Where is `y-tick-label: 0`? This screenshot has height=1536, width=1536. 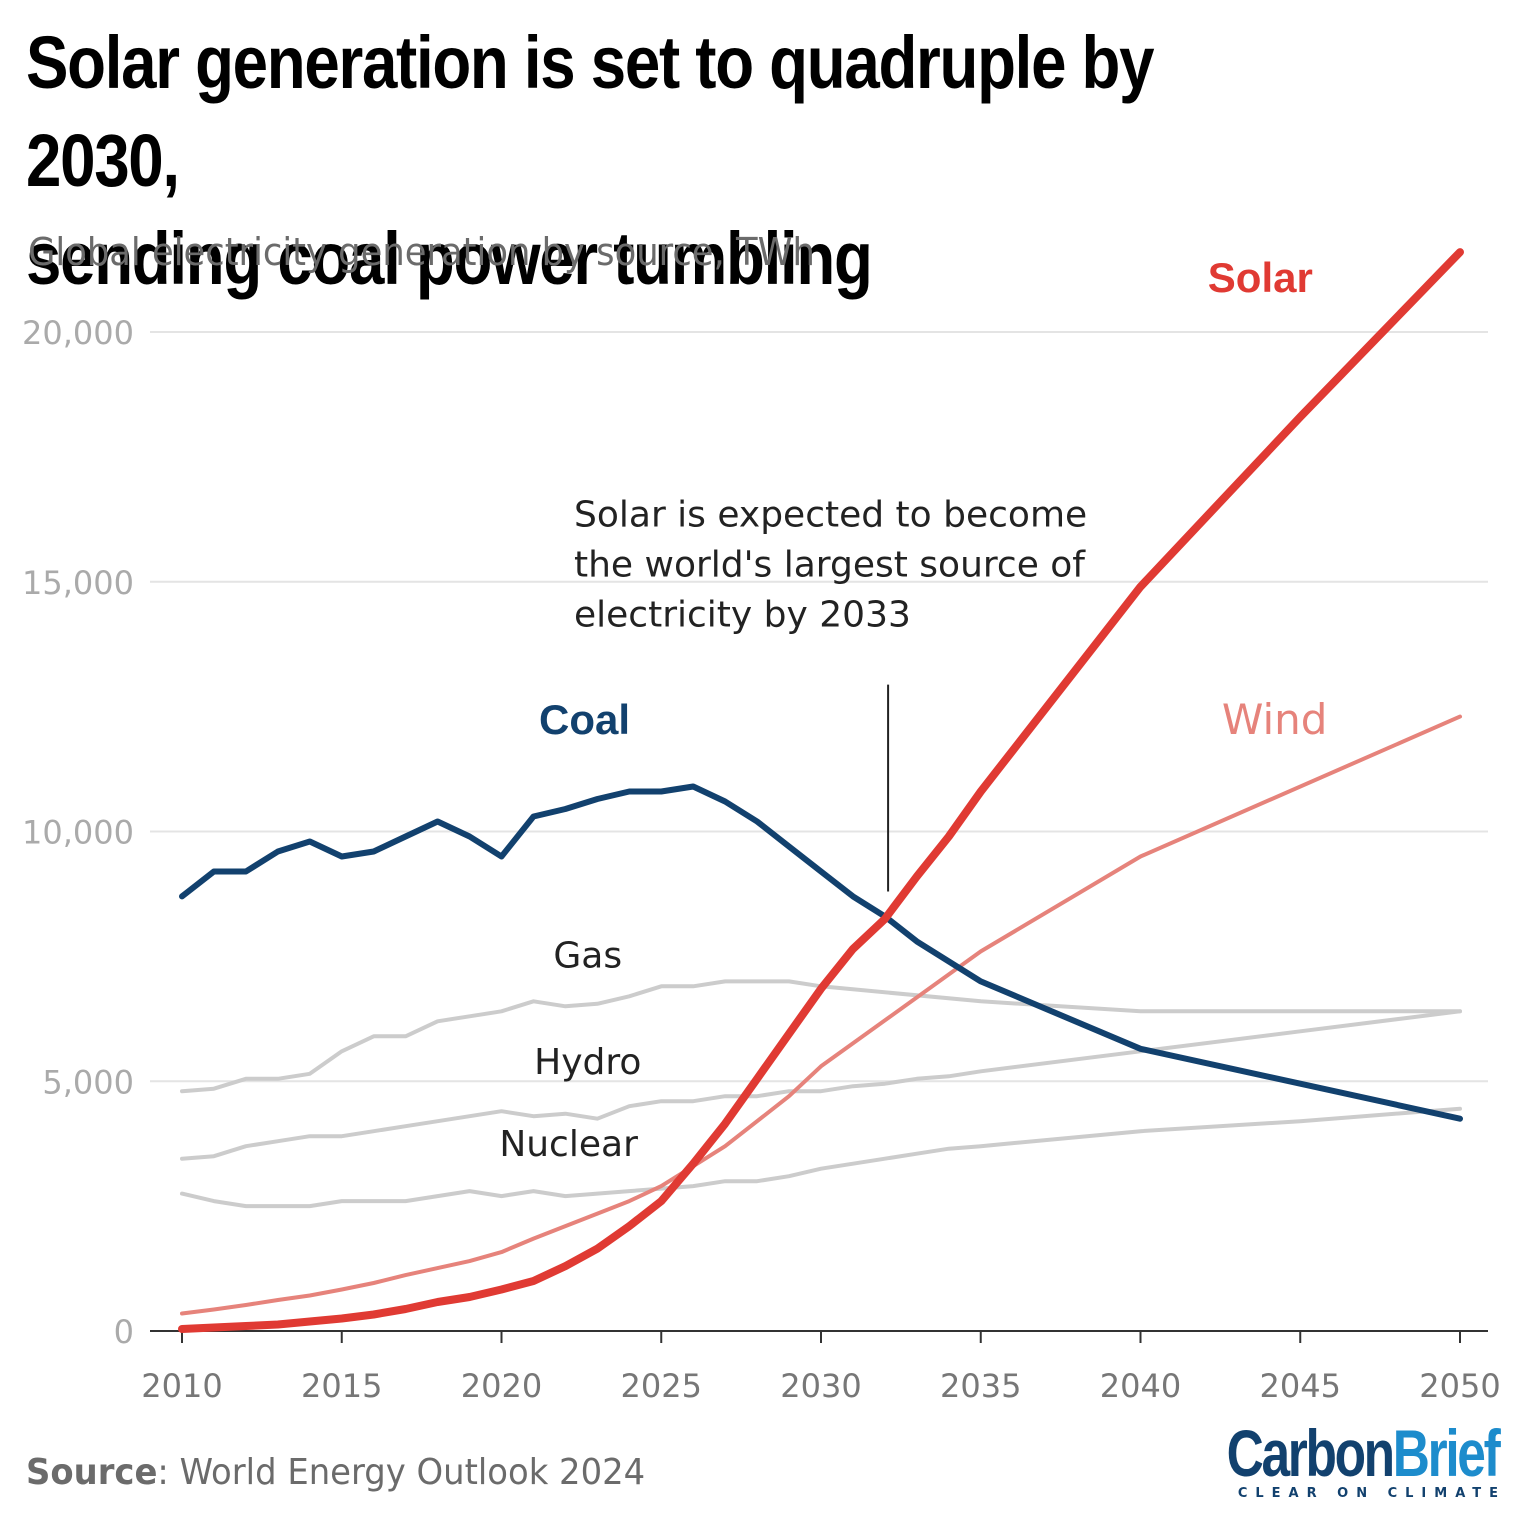
y-tick-label: 0 is located at coordinates (124, 1332).